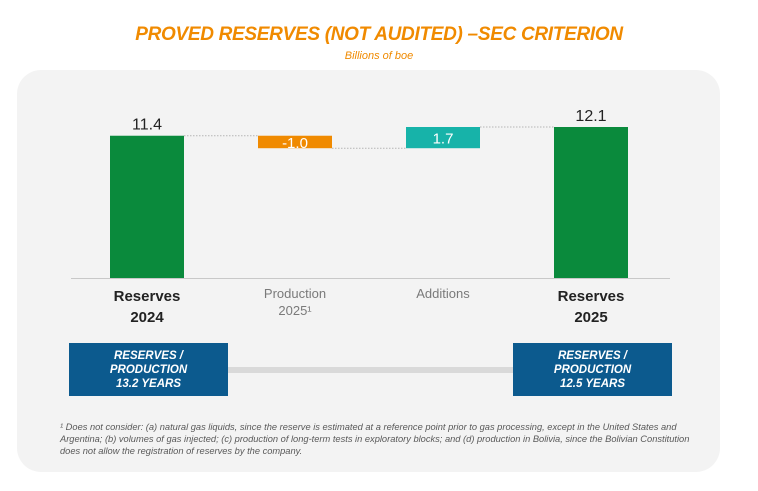 This screenshot has height=491, width=758. Describe the element at coordinates (147, 307) in the screenshot. I see `category-label-reserves-2024: Reserves 2024` at that location.